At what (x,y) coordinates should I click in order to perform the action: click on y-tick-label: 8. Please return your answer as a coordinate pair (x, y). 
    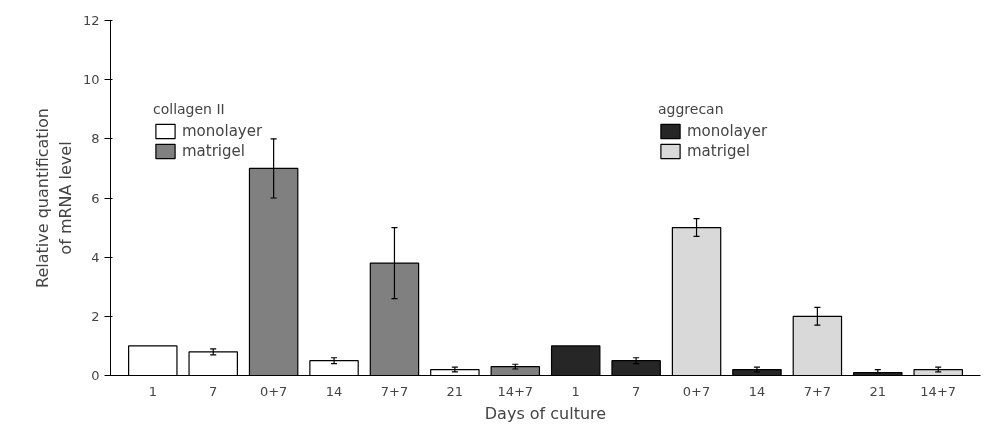
    Looking at the image, I should click on (95, 139).